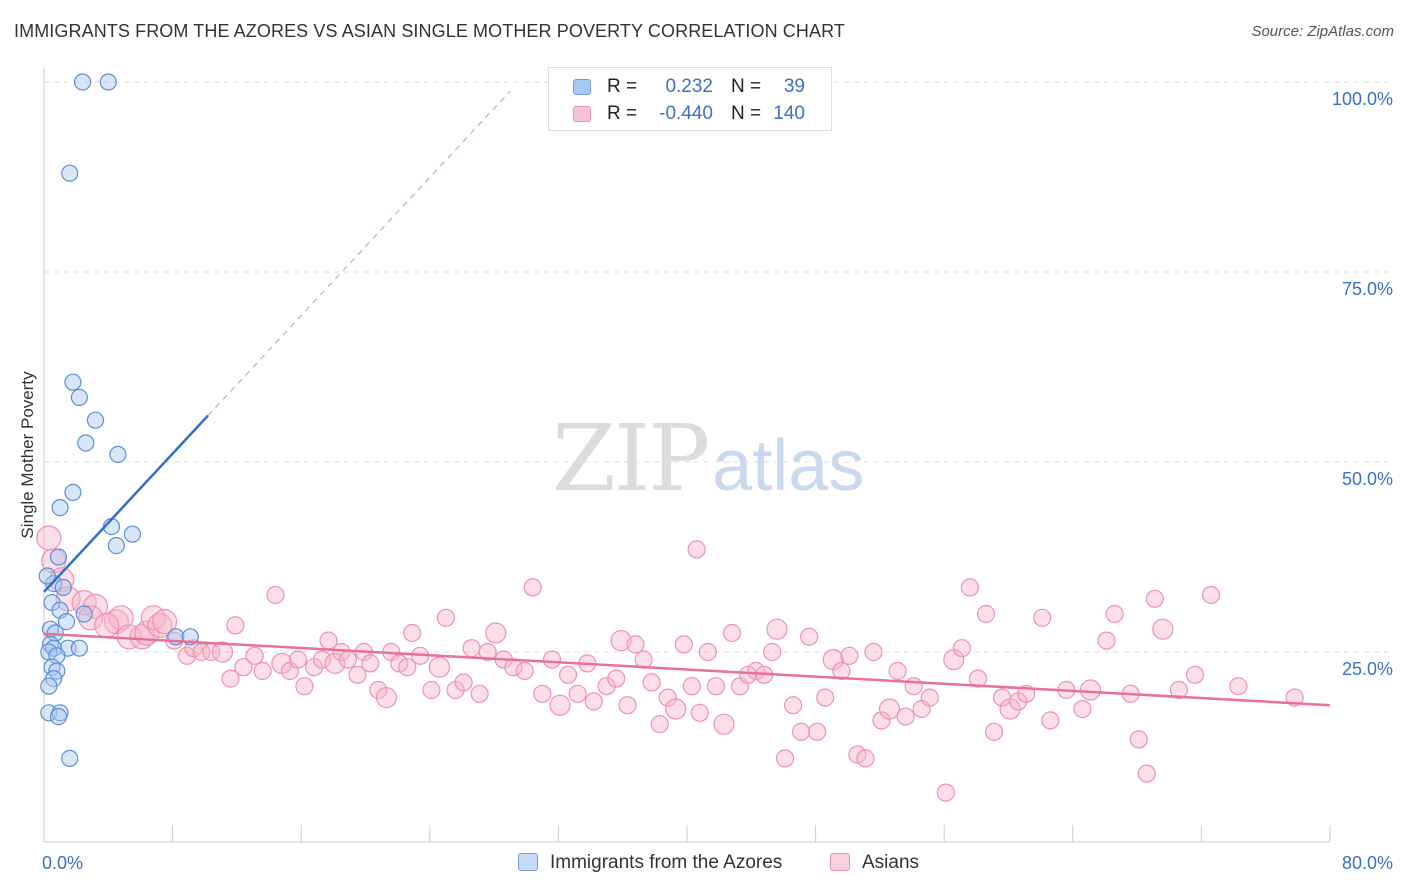  What do you see at coordinates (1367, 863) in the screenshot?
I see `x-tick-label-max: 80.0%` at bounding box center [1367, 863].